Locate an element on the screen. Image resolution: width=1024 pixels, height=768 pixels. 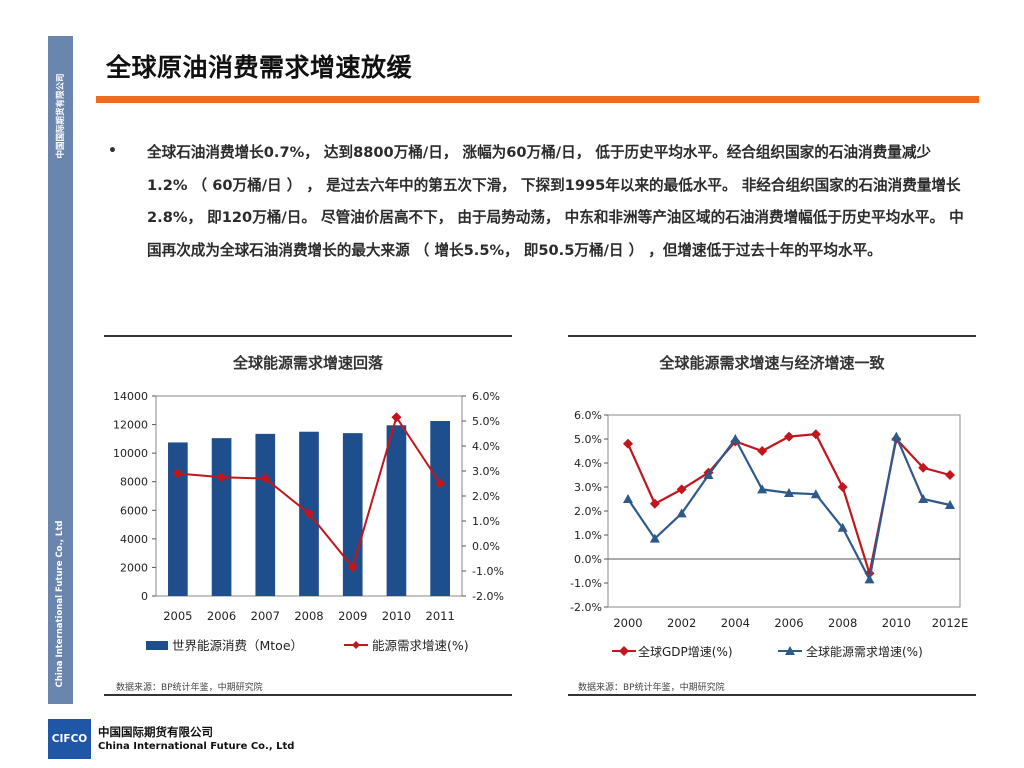
plot-frame is located at coordinates (784, 511).